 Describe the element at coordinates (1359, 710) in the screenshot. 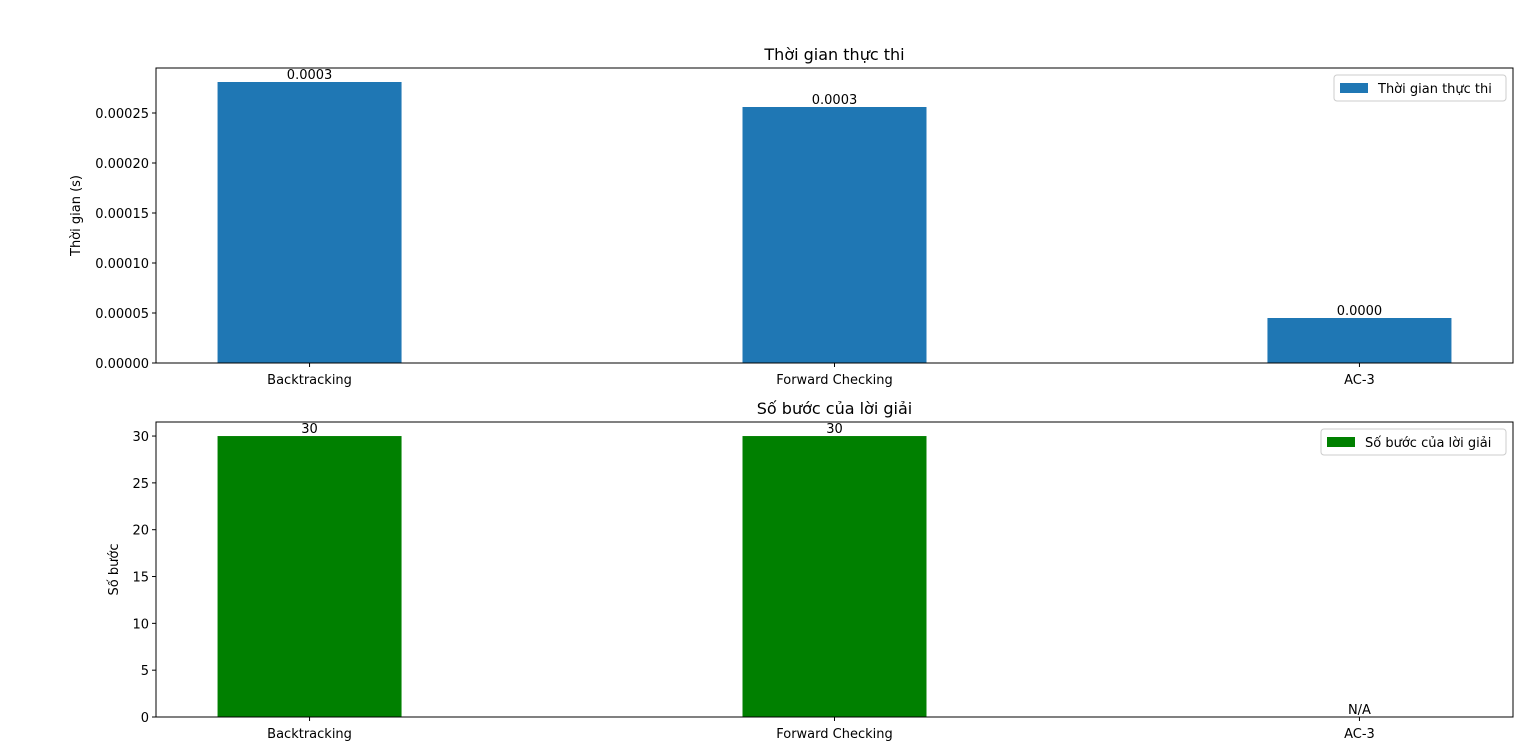

I see `bar-data-label: N/A` at that location.